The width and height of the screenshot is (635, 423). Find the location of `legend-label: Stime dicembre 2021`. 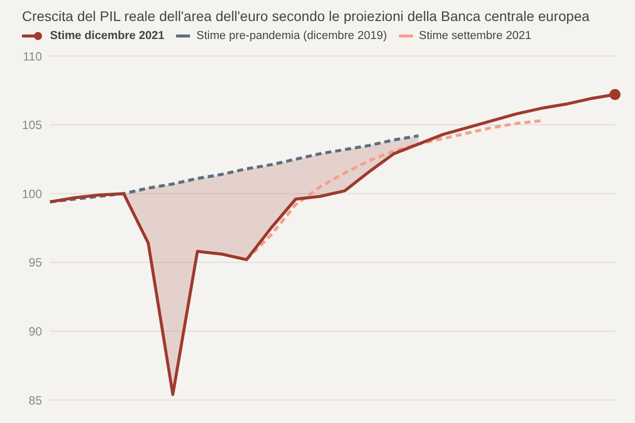

legend-label: Stime dicembre 2021 is located at coordinates (106, 36).